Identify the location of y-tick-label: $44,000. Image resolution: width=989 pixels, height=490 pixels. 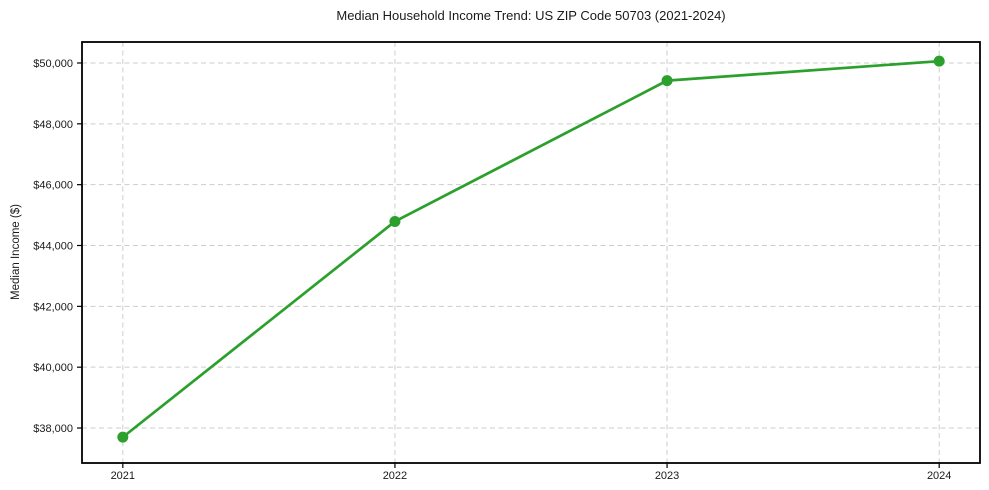
(53, 247).